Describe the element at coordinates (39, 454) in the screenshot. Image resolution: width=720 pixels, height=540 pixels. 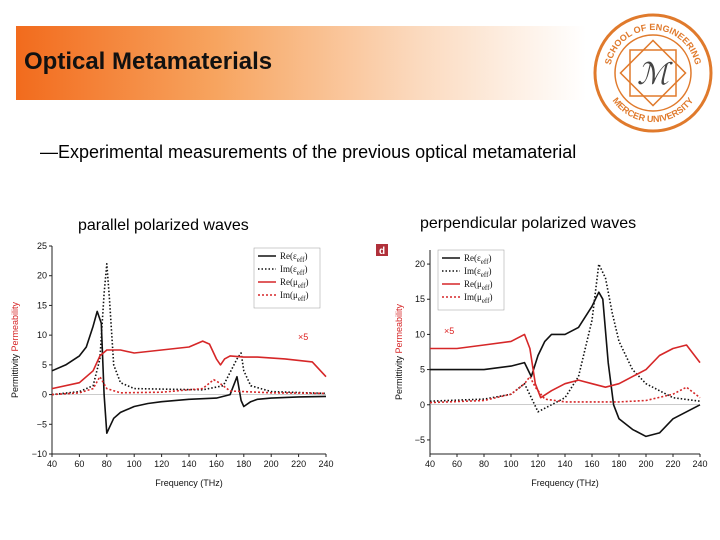
I see `y-tick-label: −10` at that location.